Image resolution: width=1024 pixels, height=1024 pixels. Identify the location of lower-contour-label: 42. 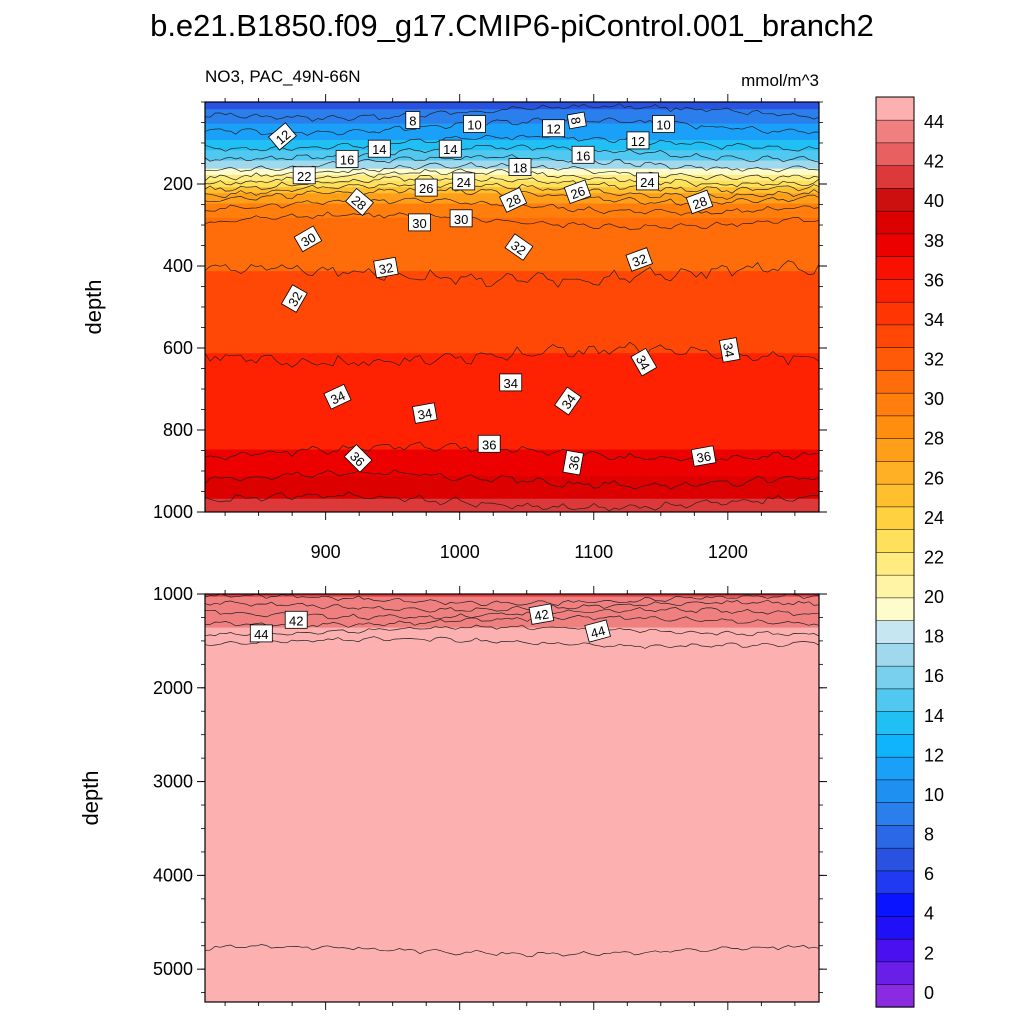
(541, 614).